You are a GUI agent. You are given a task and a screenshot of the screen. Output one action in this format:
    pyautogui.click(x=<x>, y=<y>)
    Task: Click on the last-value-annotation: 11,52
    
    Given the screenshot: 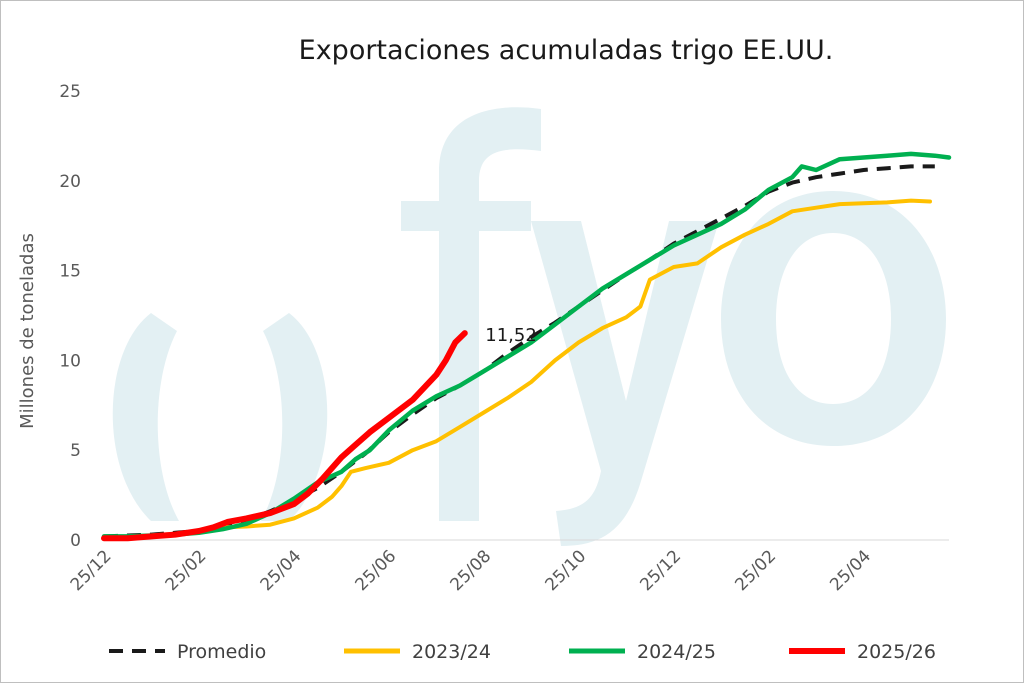 What is the action you would take?
    pyautogui.click(x=511, y=335)
    